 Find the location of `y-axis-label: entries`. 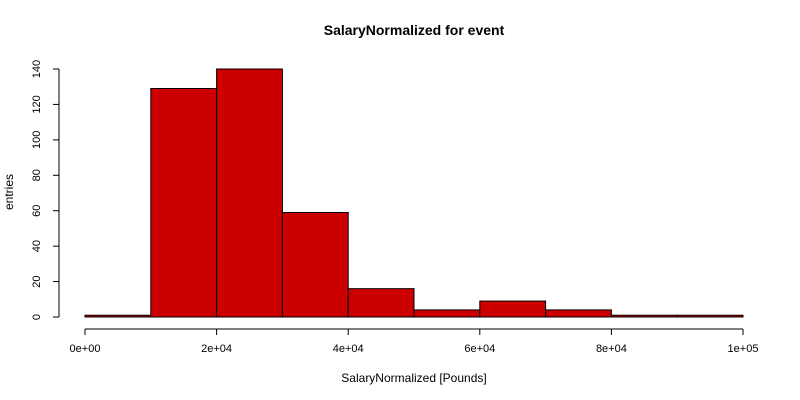

y-axis-label: entries is located at coordinates (9, 192).